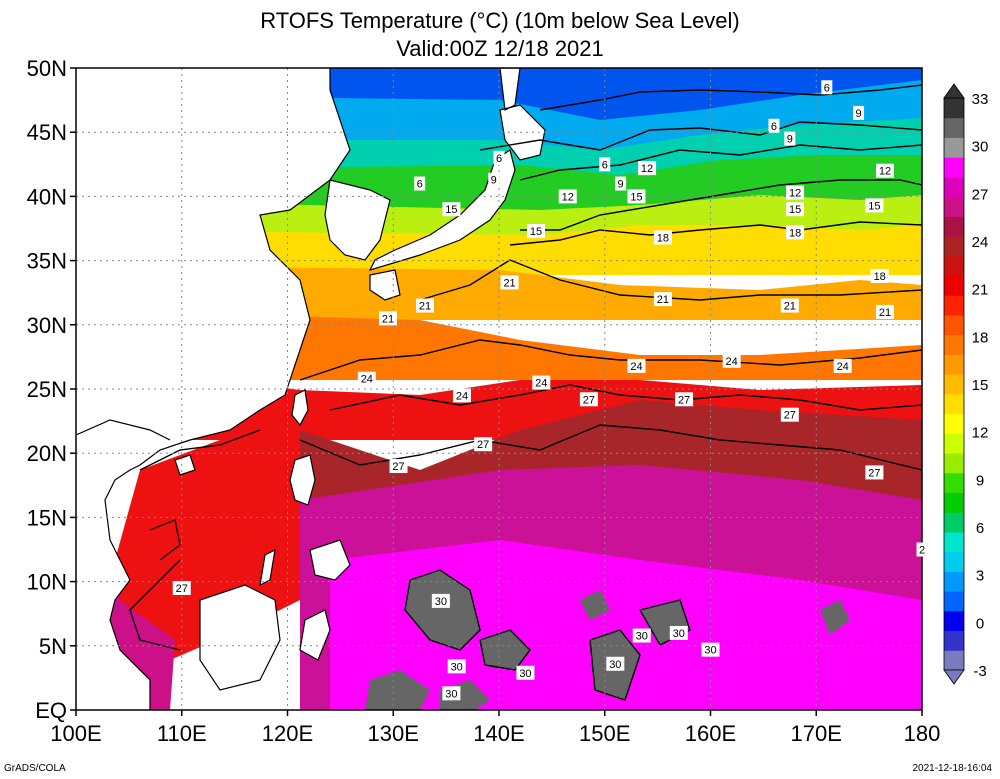 This screenshot has width=1000, height=779. Describe the element at coordinates (498, 733) in the screenshot. I see `lon-tick-label: 140E` at that location.